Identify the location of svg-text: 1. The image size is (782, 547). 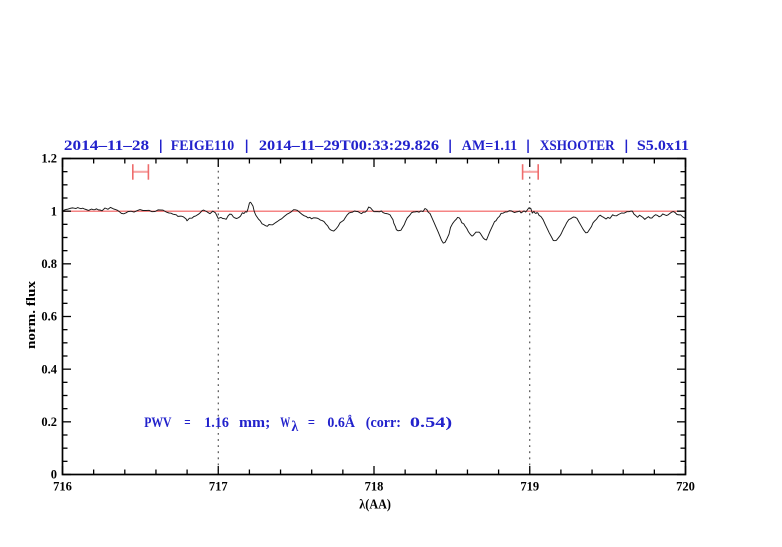
(54, 211).